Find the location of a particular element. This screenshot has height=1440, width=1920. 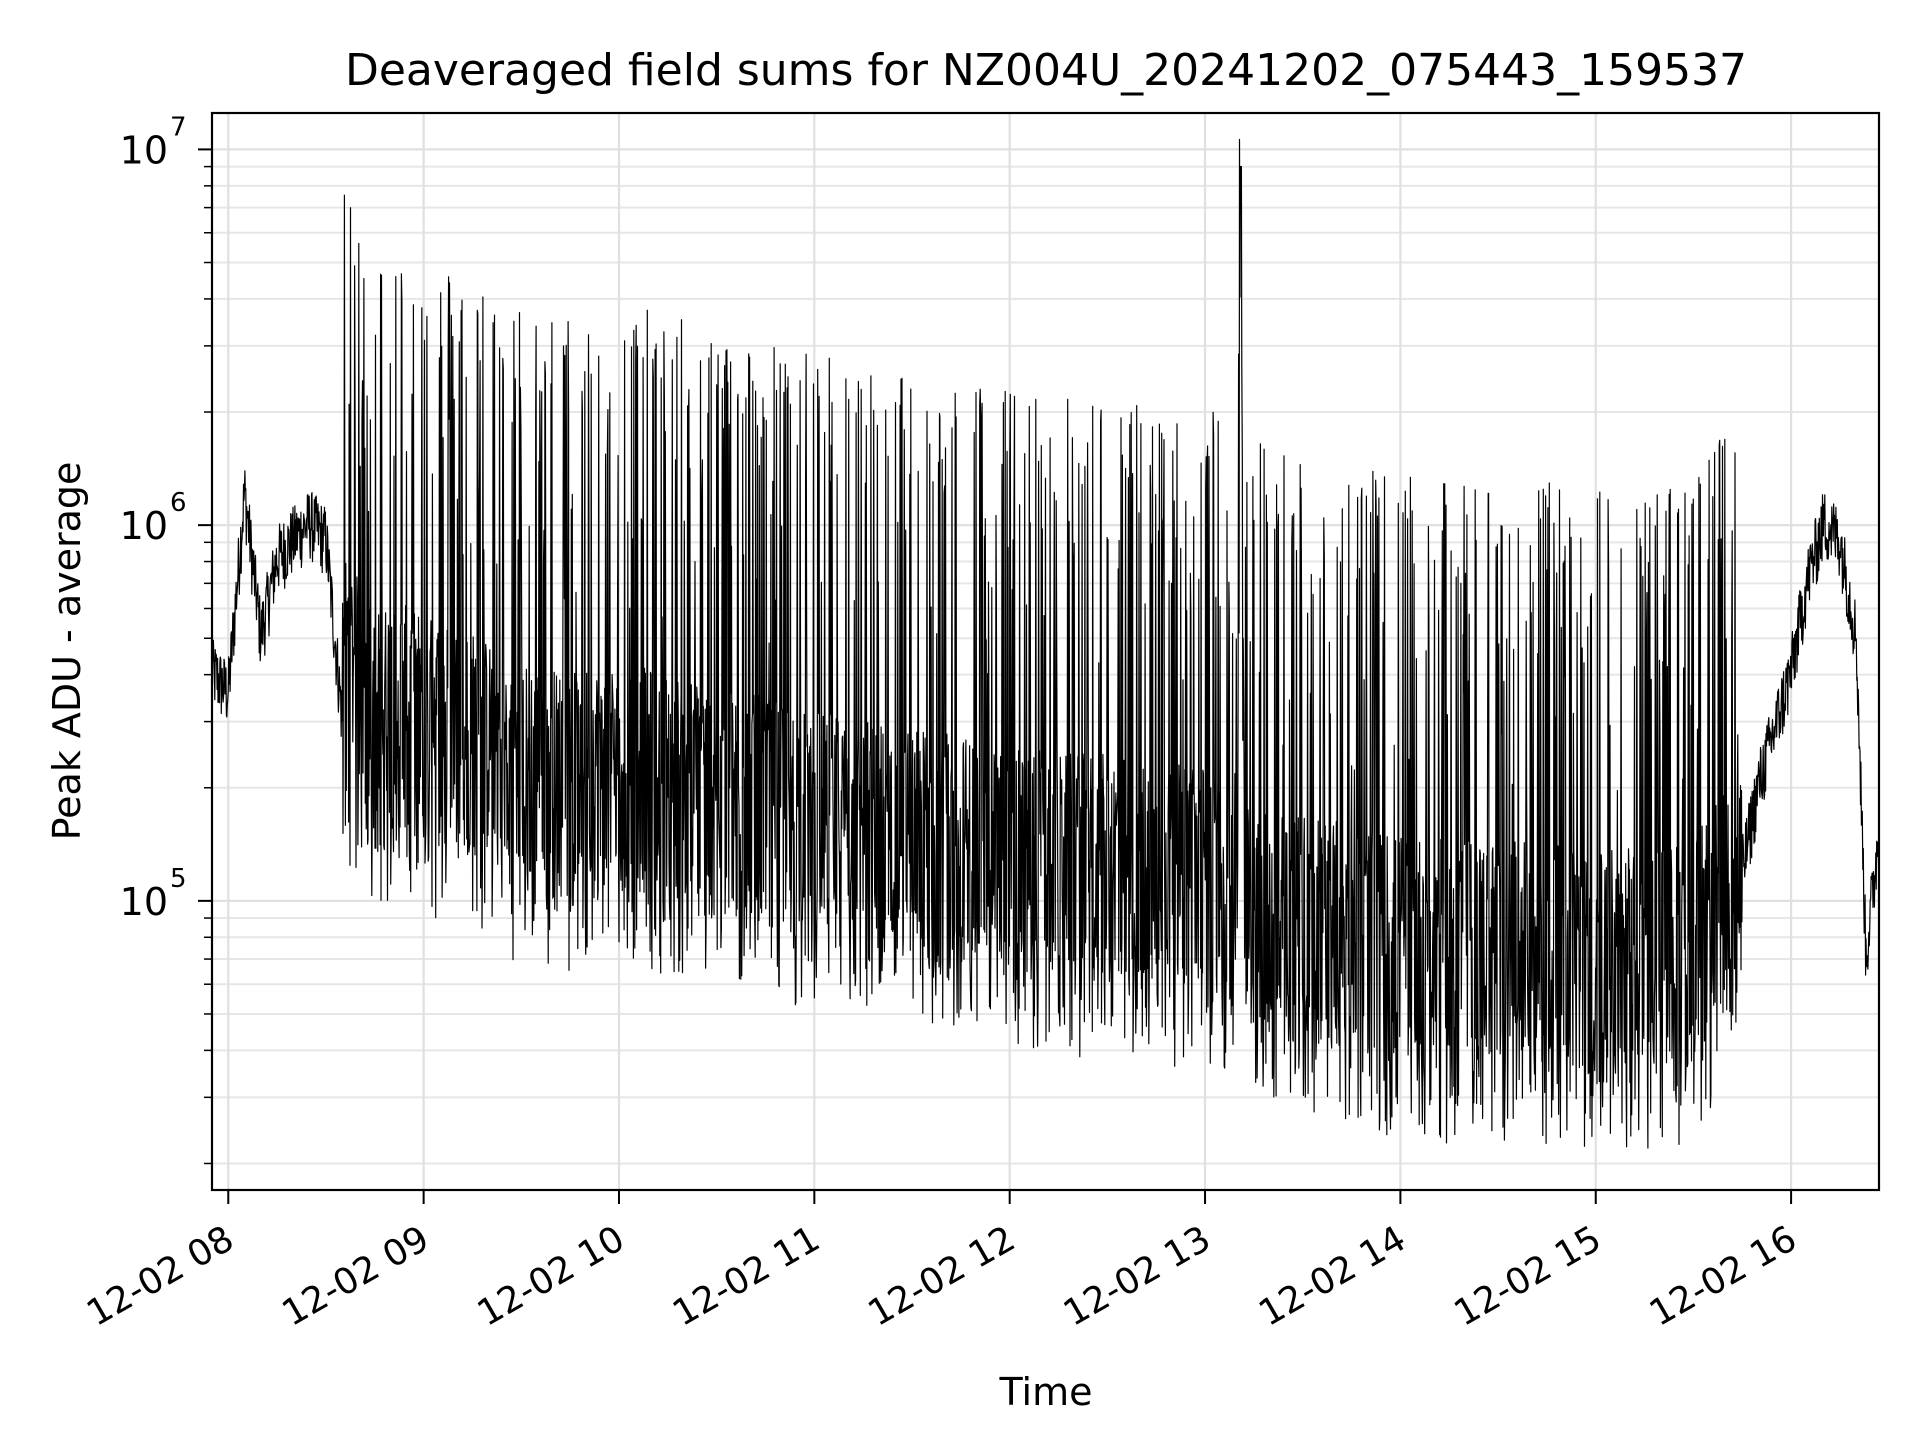

x-axis-label: Time is located at coordinates (1046, 1392).